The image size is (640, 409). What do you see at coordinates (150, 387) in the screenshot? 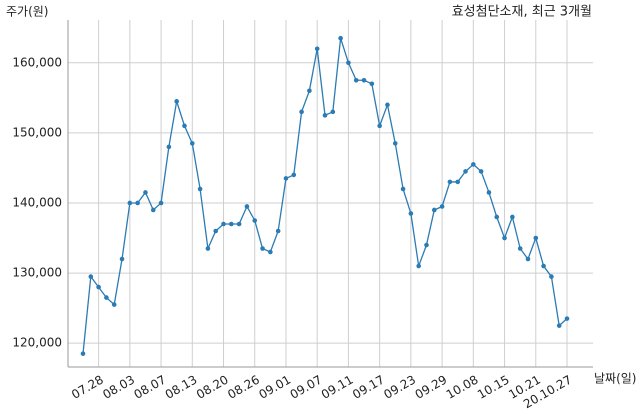
I see `x-tick-label: 08.07` at bounding box center [150, 387].